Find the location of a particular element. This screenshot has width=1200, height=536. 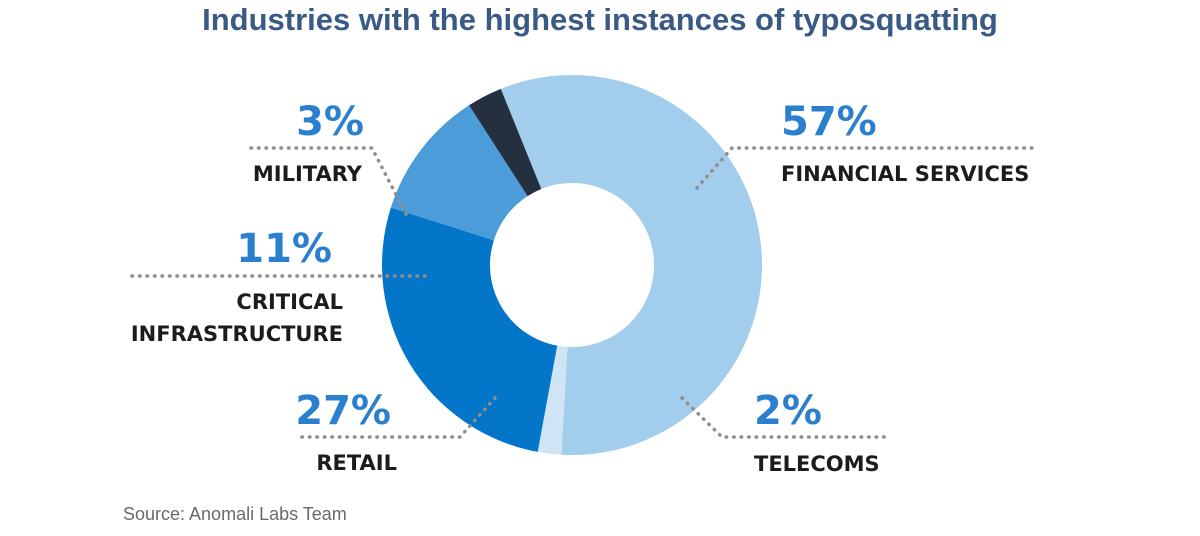

slice-label-telecoms: TELECOMS is located at coordinates (817, 464).